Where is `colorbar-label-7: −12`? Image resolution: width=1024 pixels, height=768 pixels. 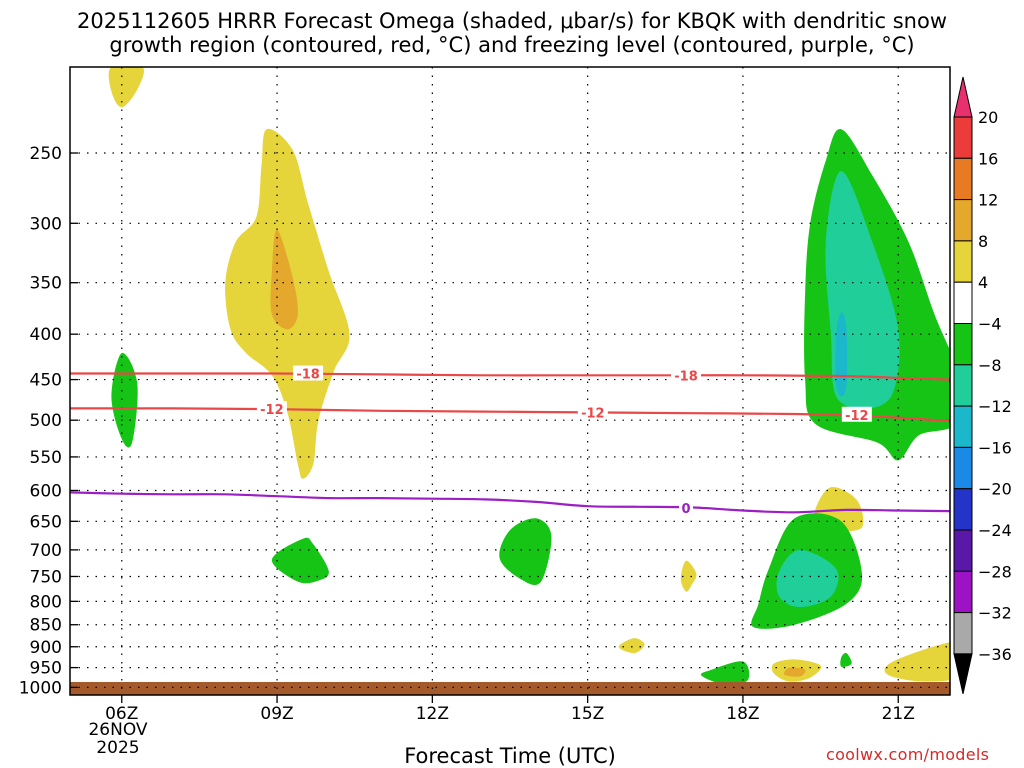
colorbar-label-7: −12 is located at coordinates (995, 406).